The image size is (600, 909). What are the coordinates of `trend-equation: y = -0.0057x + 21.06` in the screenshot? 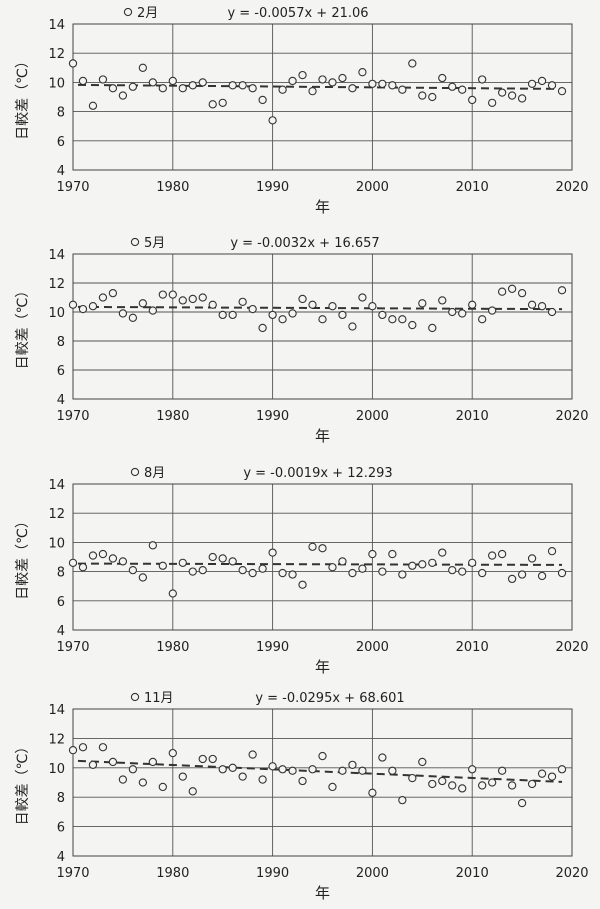 It's located at (297, 13).